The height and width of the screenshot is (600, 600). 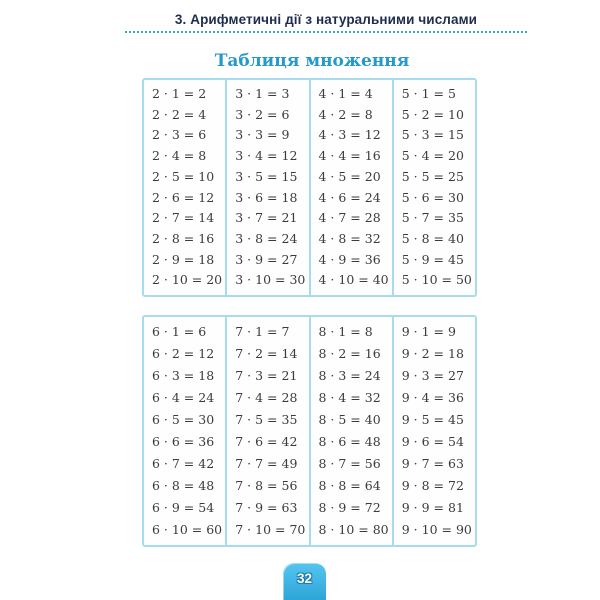 What do you see at coordinates (353, 280) in the screenshot?
I see `equation: 4 · 10 = 40` at bounding box center [353, 280].